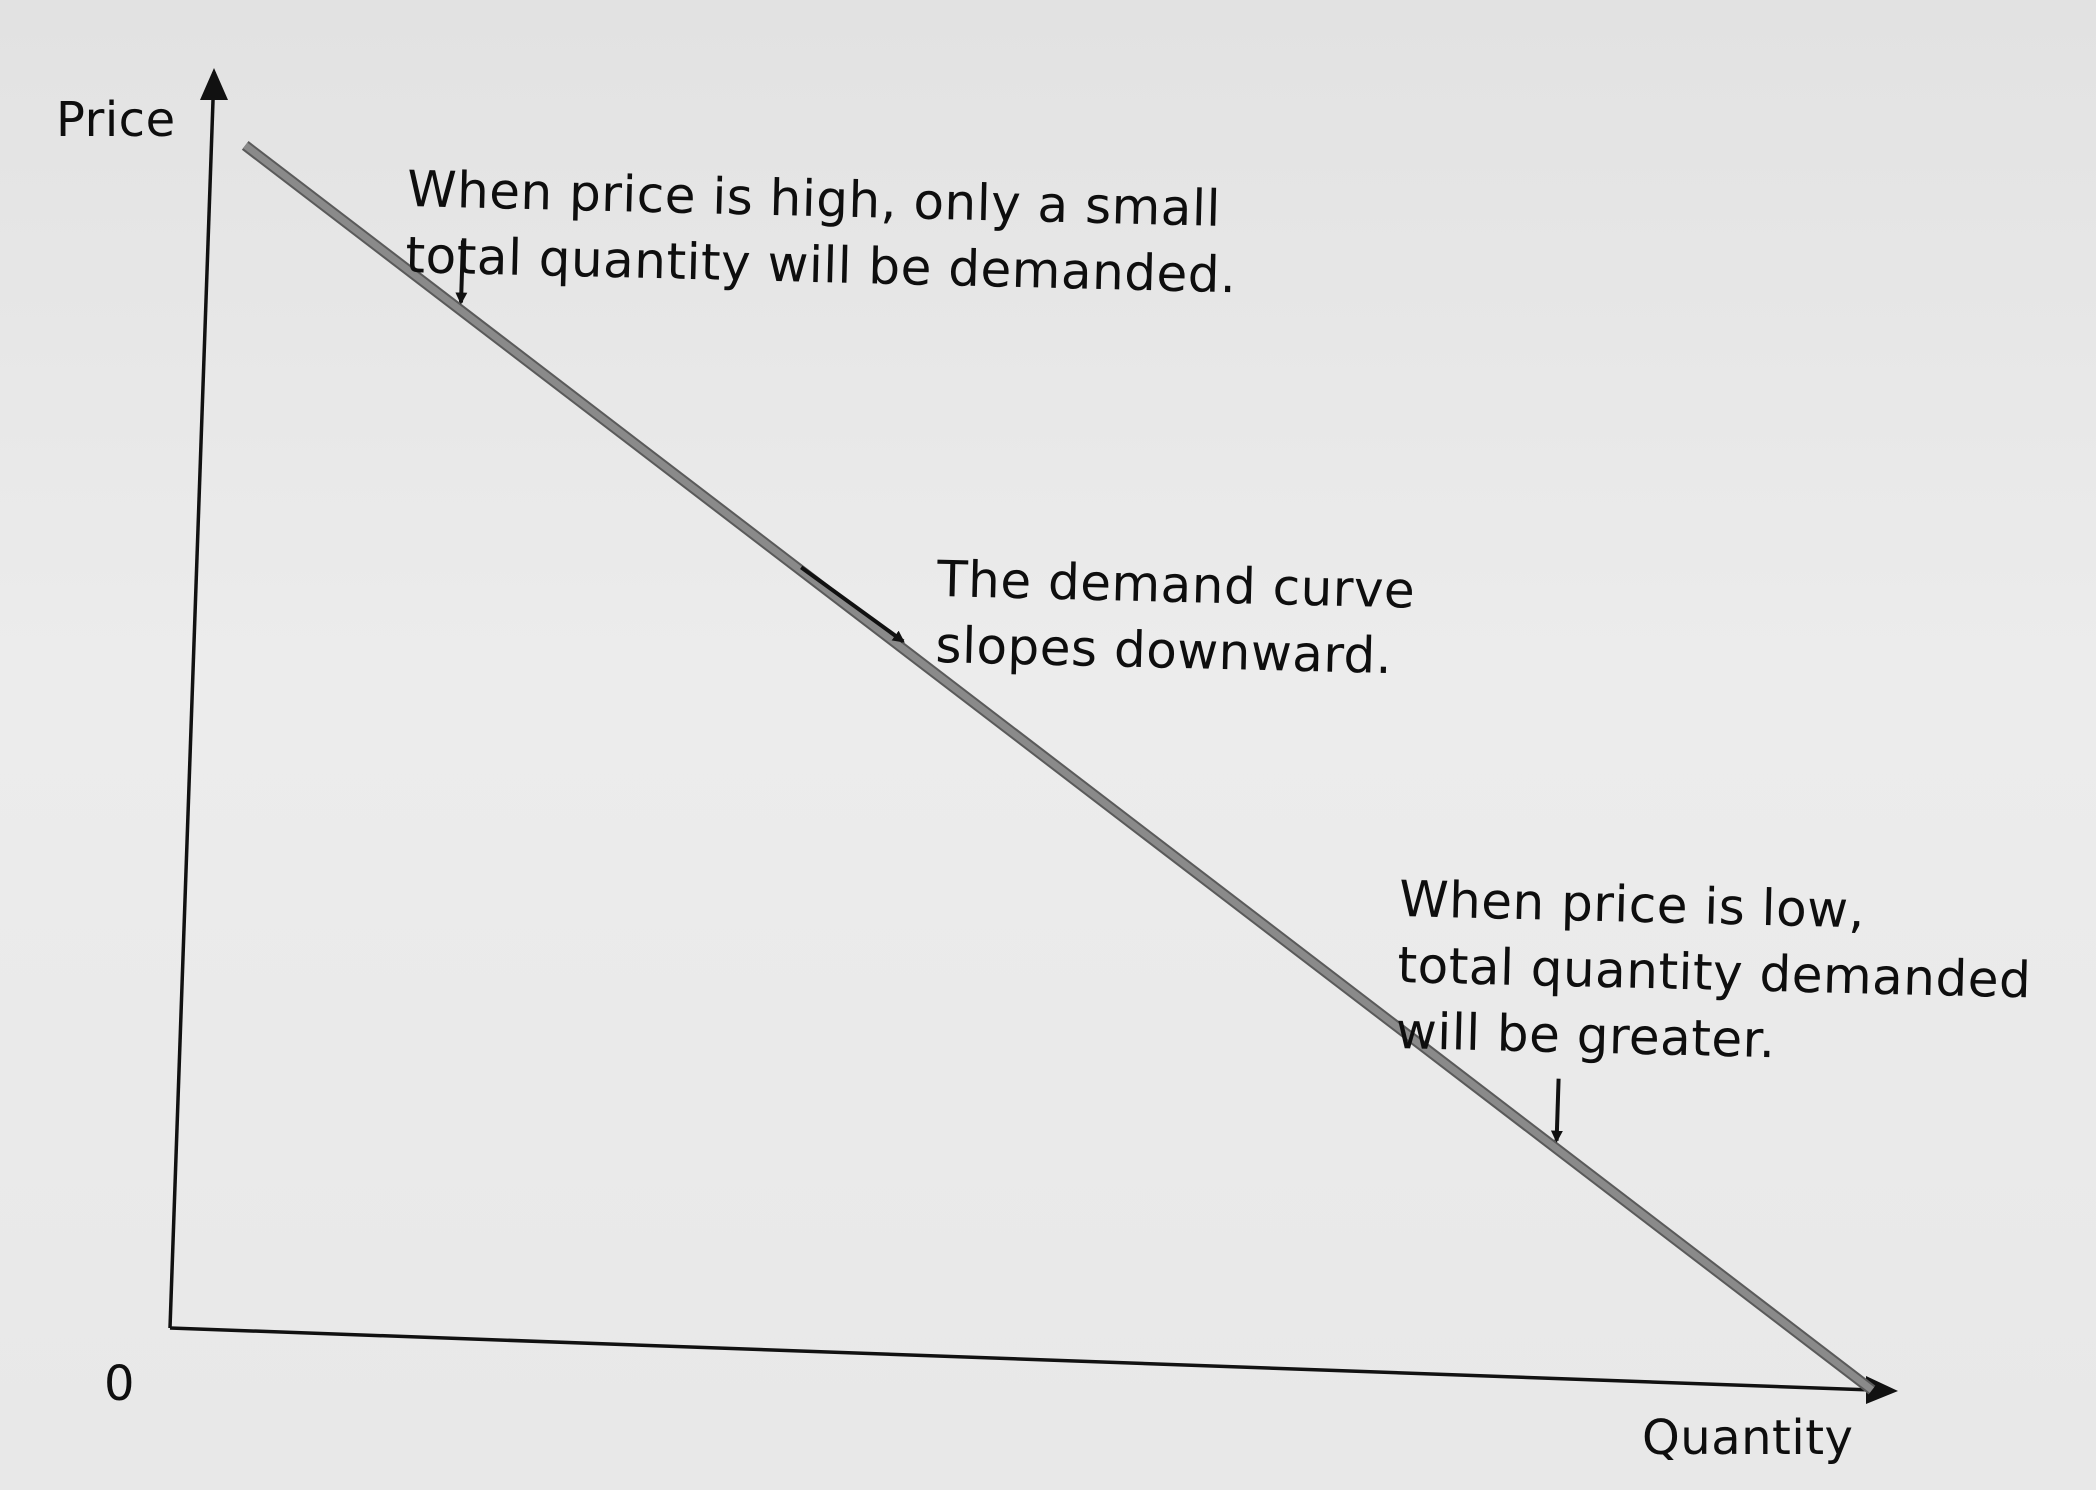  I want to click on x-axis-label: Quantity, so click(1748, 1438).